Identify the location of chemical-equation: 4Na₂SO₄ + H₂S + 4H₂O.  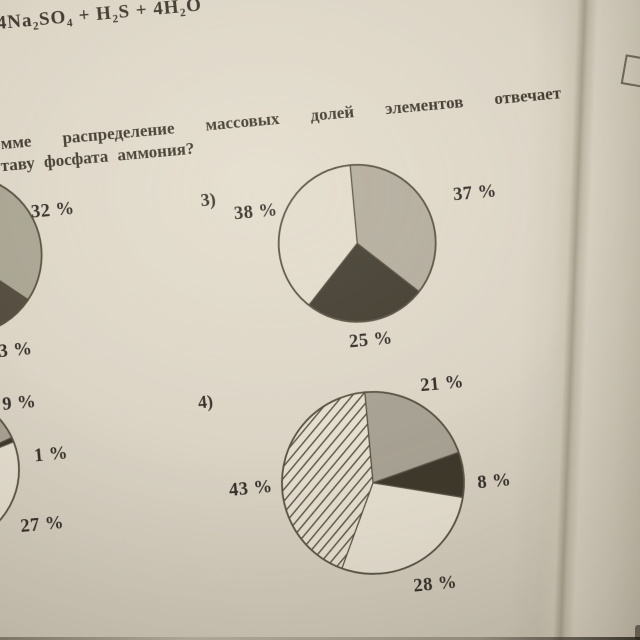
(101, 17).